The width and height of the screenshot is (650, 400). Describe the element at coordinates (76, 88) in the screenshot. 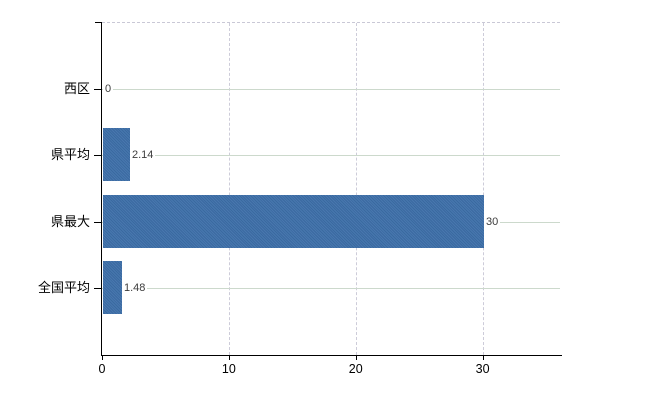

I see `category-label: 西区` at that location.